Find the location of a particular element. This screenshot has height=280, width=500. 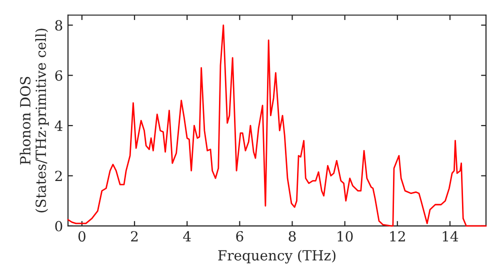

x-tick-label: 2 is located at coordinates (134, 236).